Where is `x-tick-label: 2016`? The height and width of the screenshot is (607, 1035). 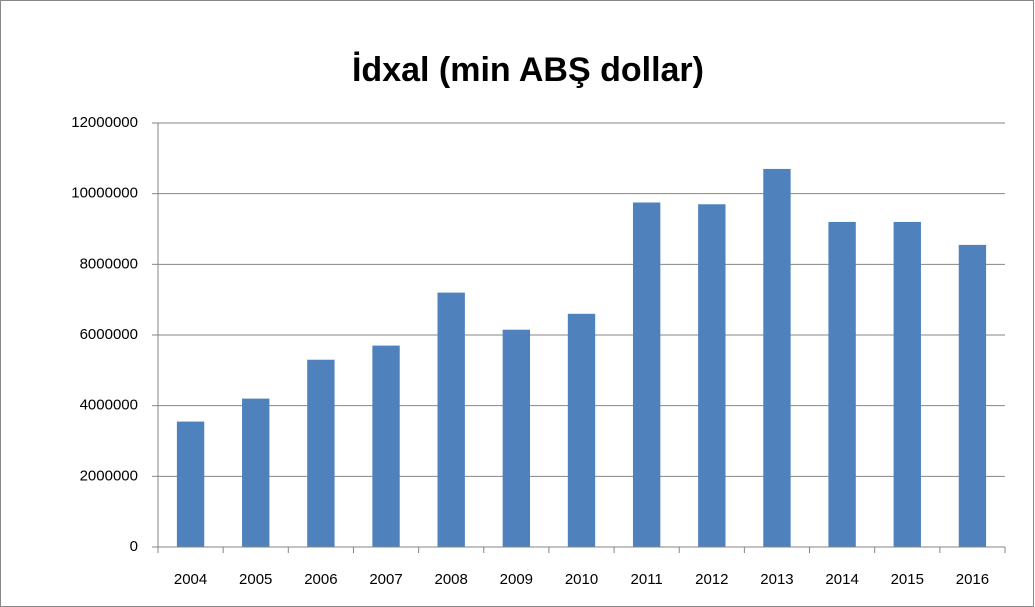 x-tick-label: 2016 is located at coordinates (972, 579).